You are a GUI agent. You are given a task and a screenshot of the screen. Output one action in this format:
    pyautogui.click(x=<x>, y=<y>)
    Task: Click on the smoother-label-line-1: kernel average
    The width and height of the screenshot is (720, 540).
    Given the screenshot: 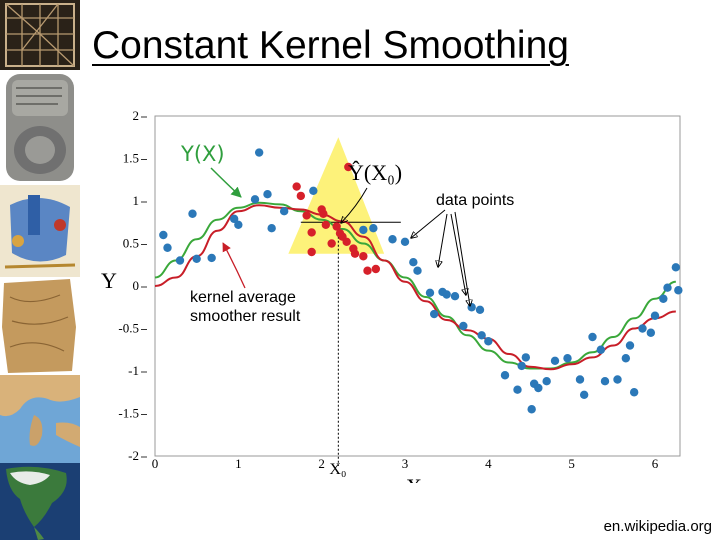 What is the action you would take?
    pyautogui.click(x=243, y=297)
    